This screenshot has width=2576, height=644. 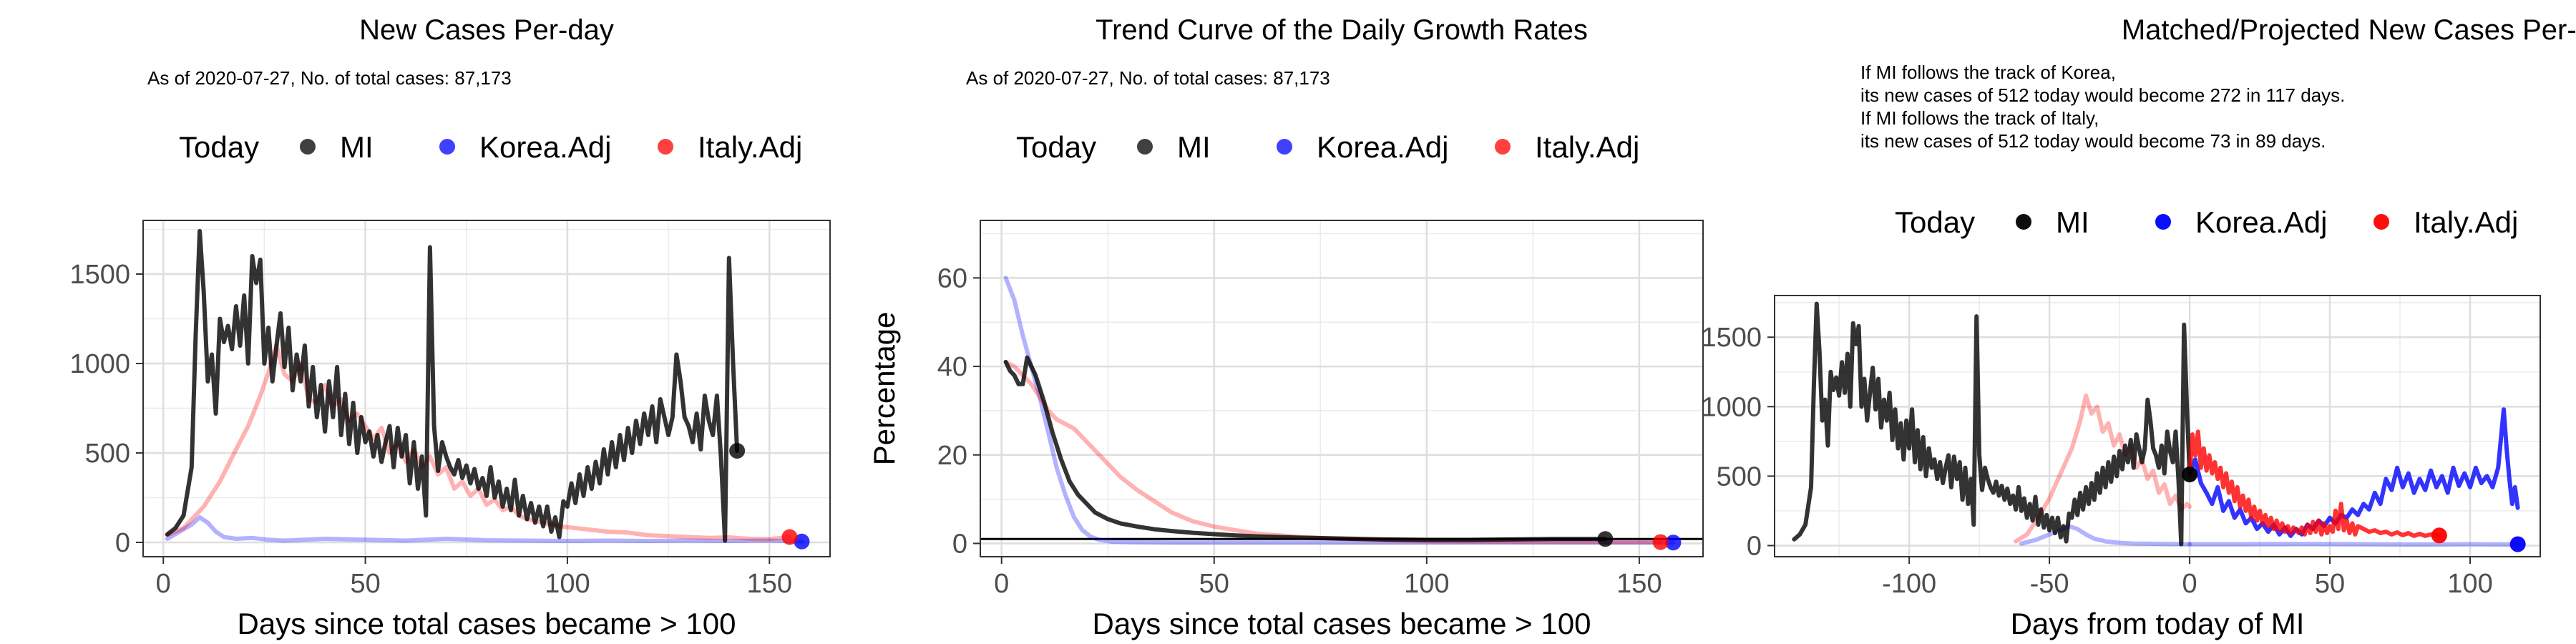 What do you see at coordinates (2349, 30) in the screenshot?
I see `chart-title: Matched/Projected New Cases Per-day` at bounding box center [2349, 30].